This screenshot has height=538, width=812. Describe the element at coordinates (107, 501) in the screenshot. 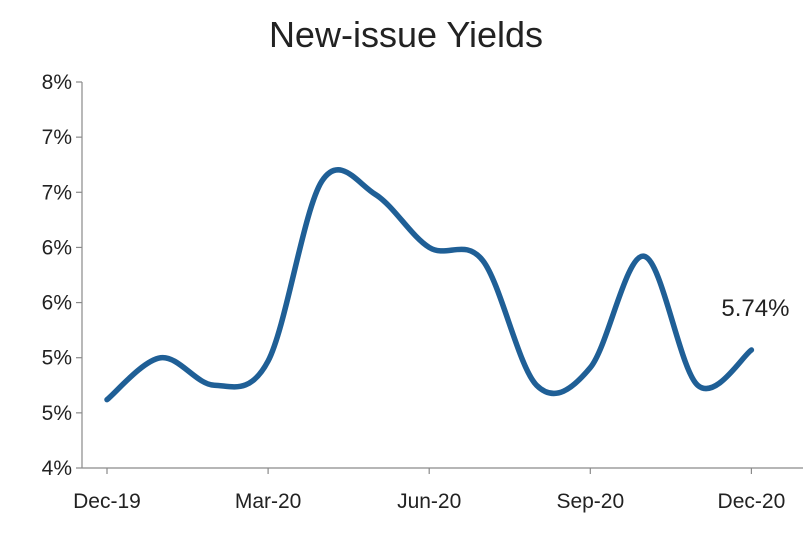

I see `x-tick-label: Dec-19` at that location.